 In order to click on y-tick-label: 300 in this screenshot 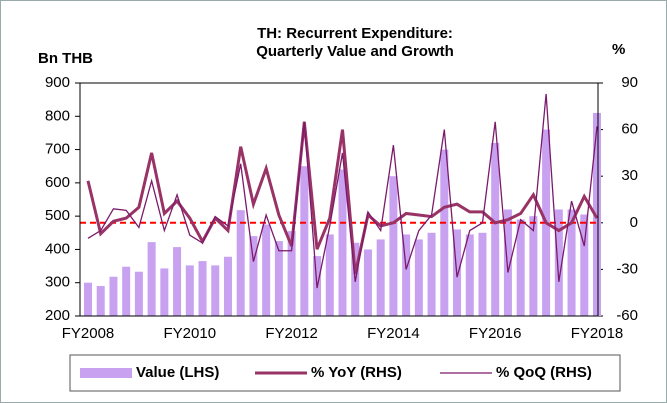, I will do `click(57, 282)`.